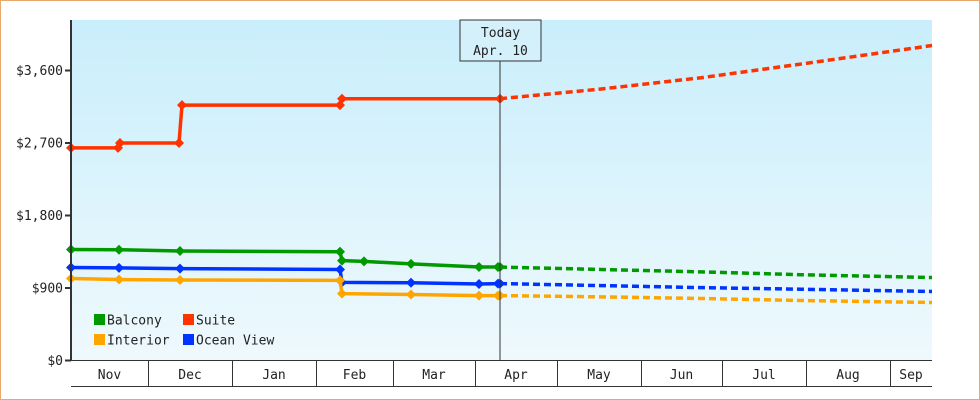  Describe the element at coordinates (501, 373) in the screenshot. I see `x-axis-months: Nov Dec Jan Feb Mar Apr May Jun Jul Aug Sep` at that location.